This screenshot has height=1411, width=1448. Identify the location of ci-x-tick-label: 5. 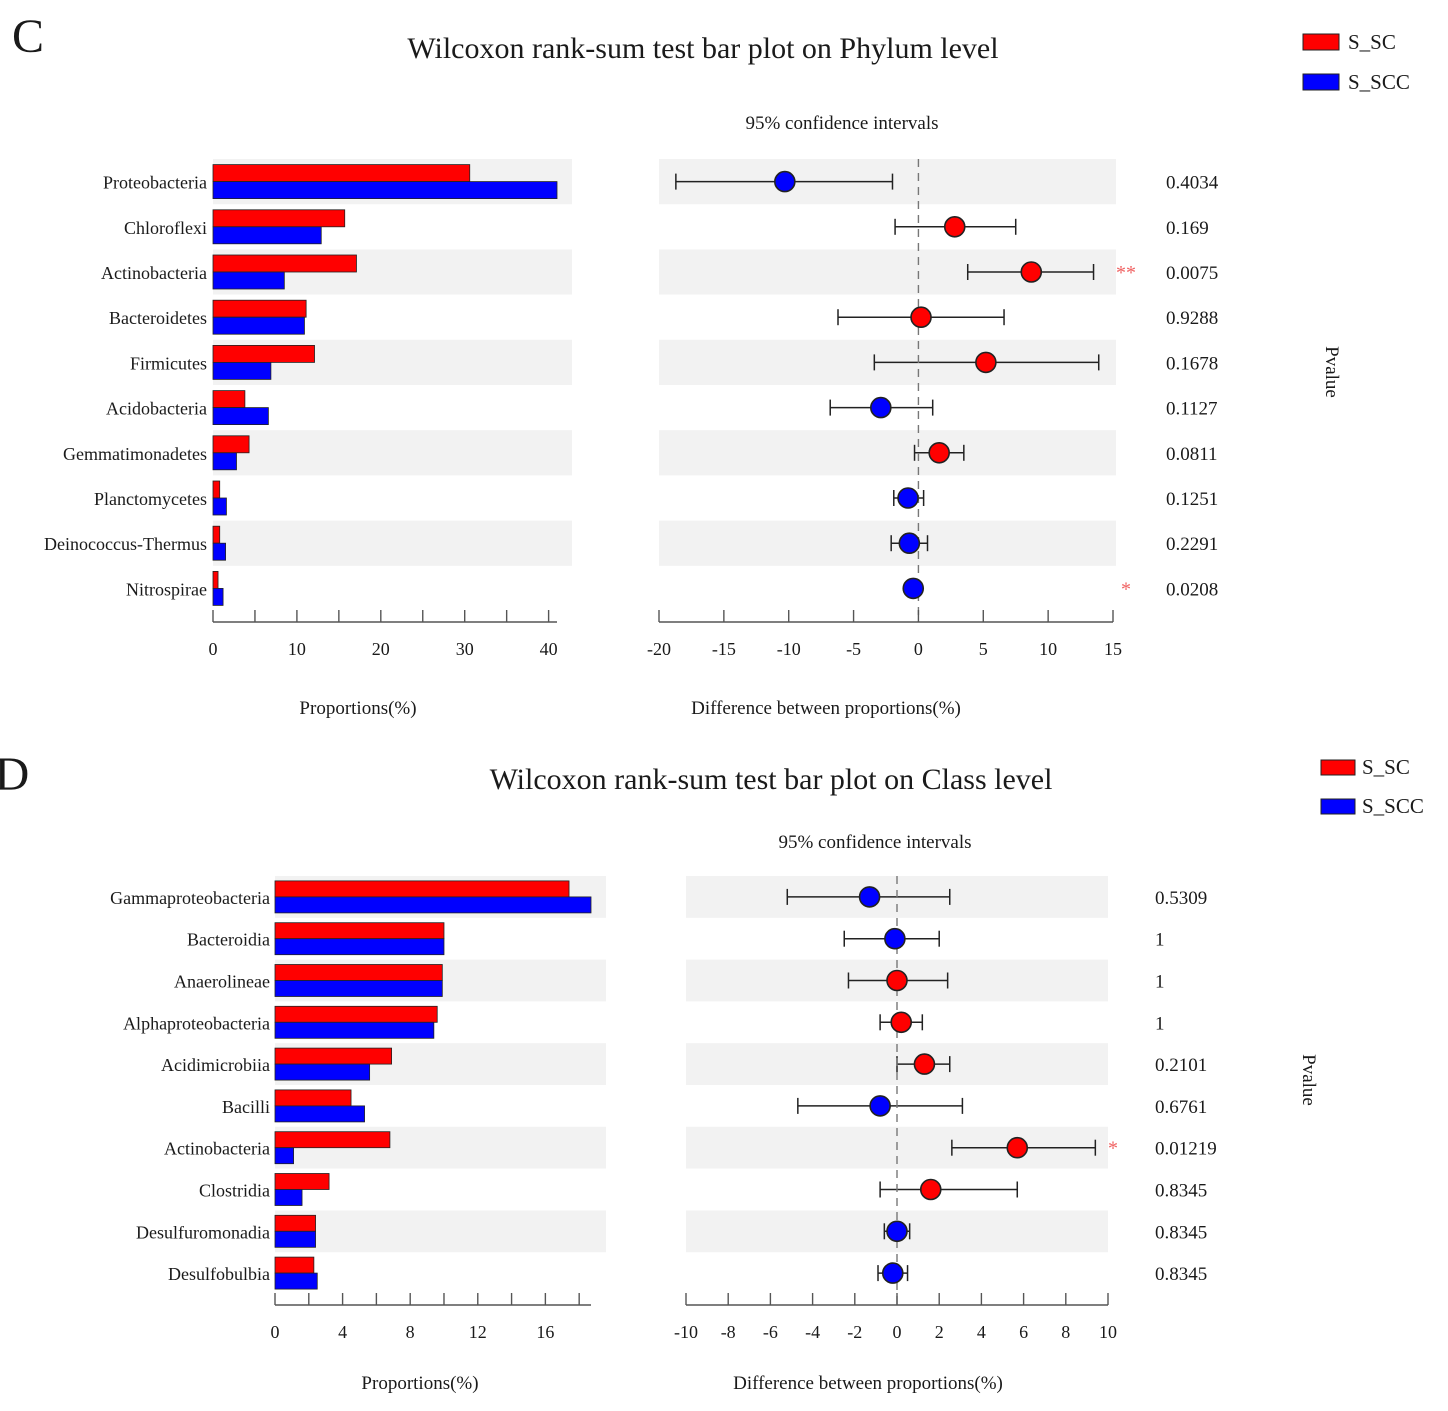
(983, 649).